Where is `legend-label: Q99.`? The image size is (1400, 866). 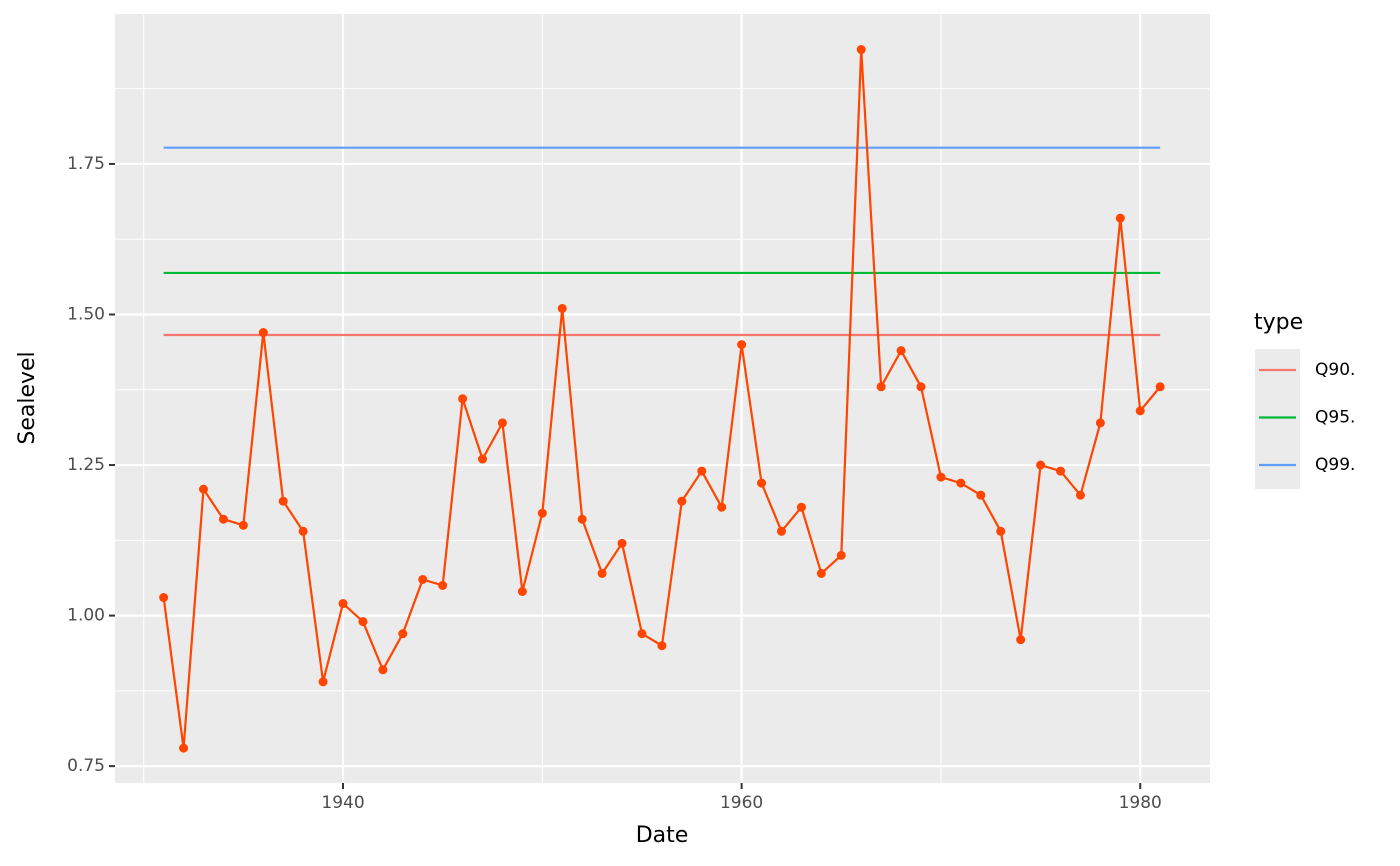 legend-label: Q99. is located at coordinates (1335, 465).